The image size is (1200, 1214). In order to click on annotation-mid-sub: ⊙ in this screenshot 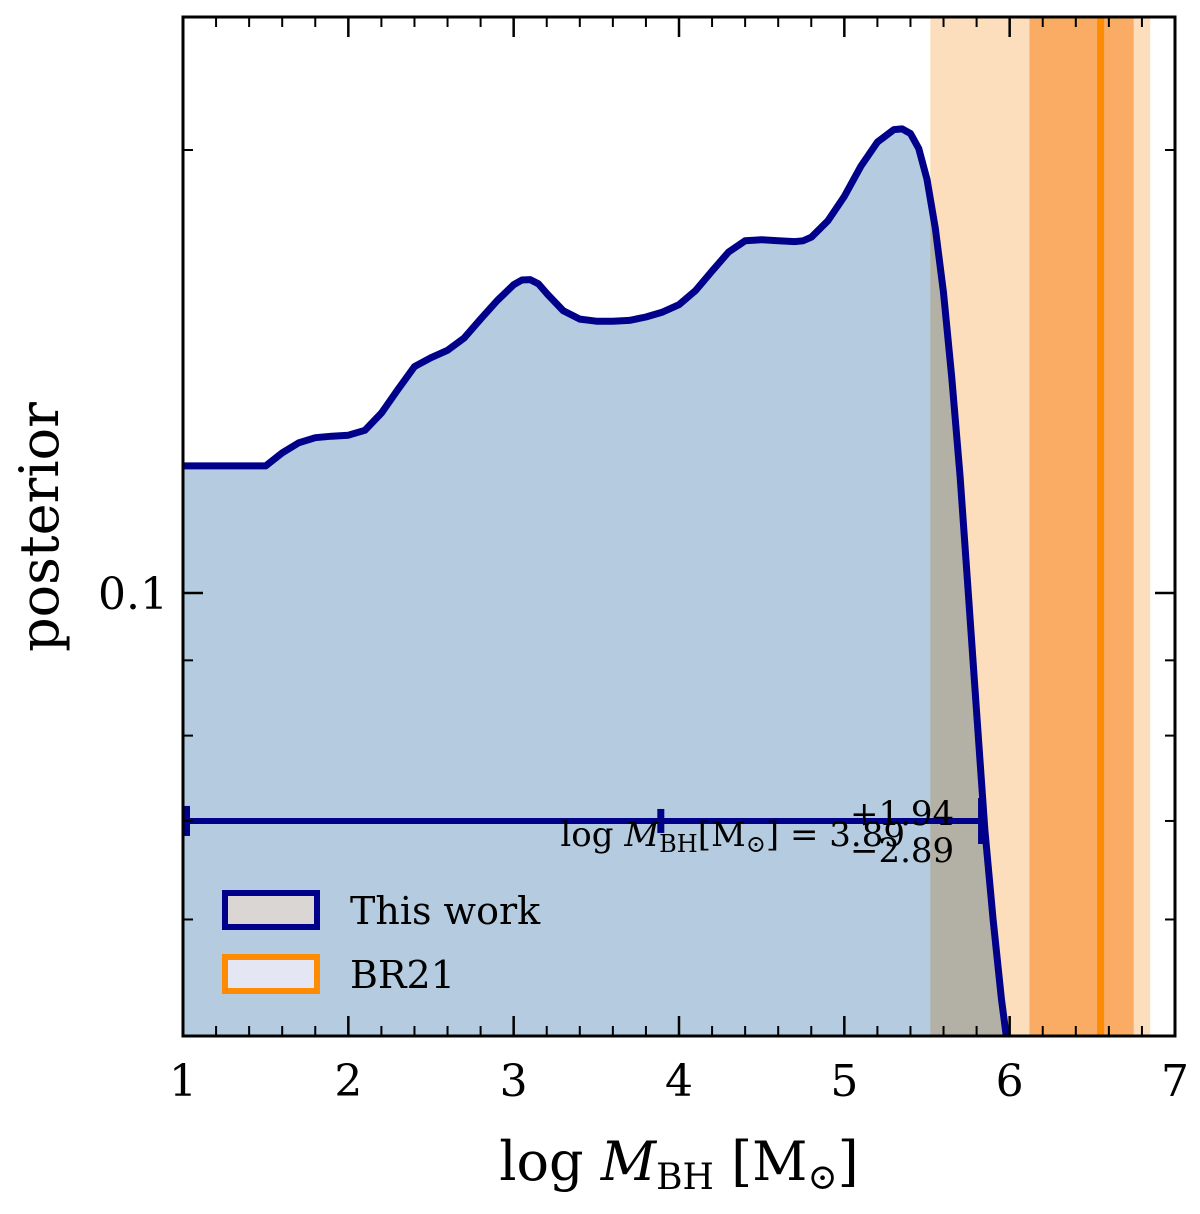, I will do `click(756, 844)`.